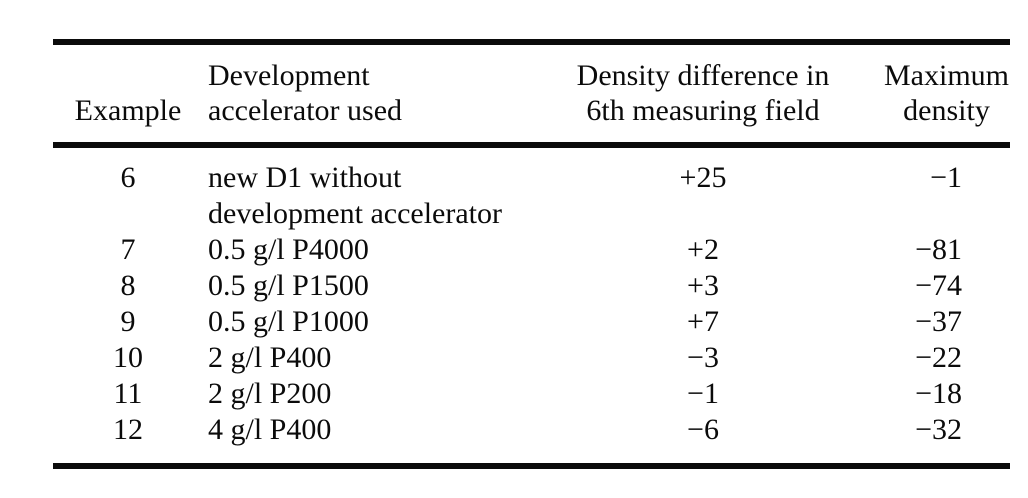 Image resolution: width=1028 pixels, height=498 pixels. I want to click on cell-accelerator: 2 g/l P200, so click(270, 393).